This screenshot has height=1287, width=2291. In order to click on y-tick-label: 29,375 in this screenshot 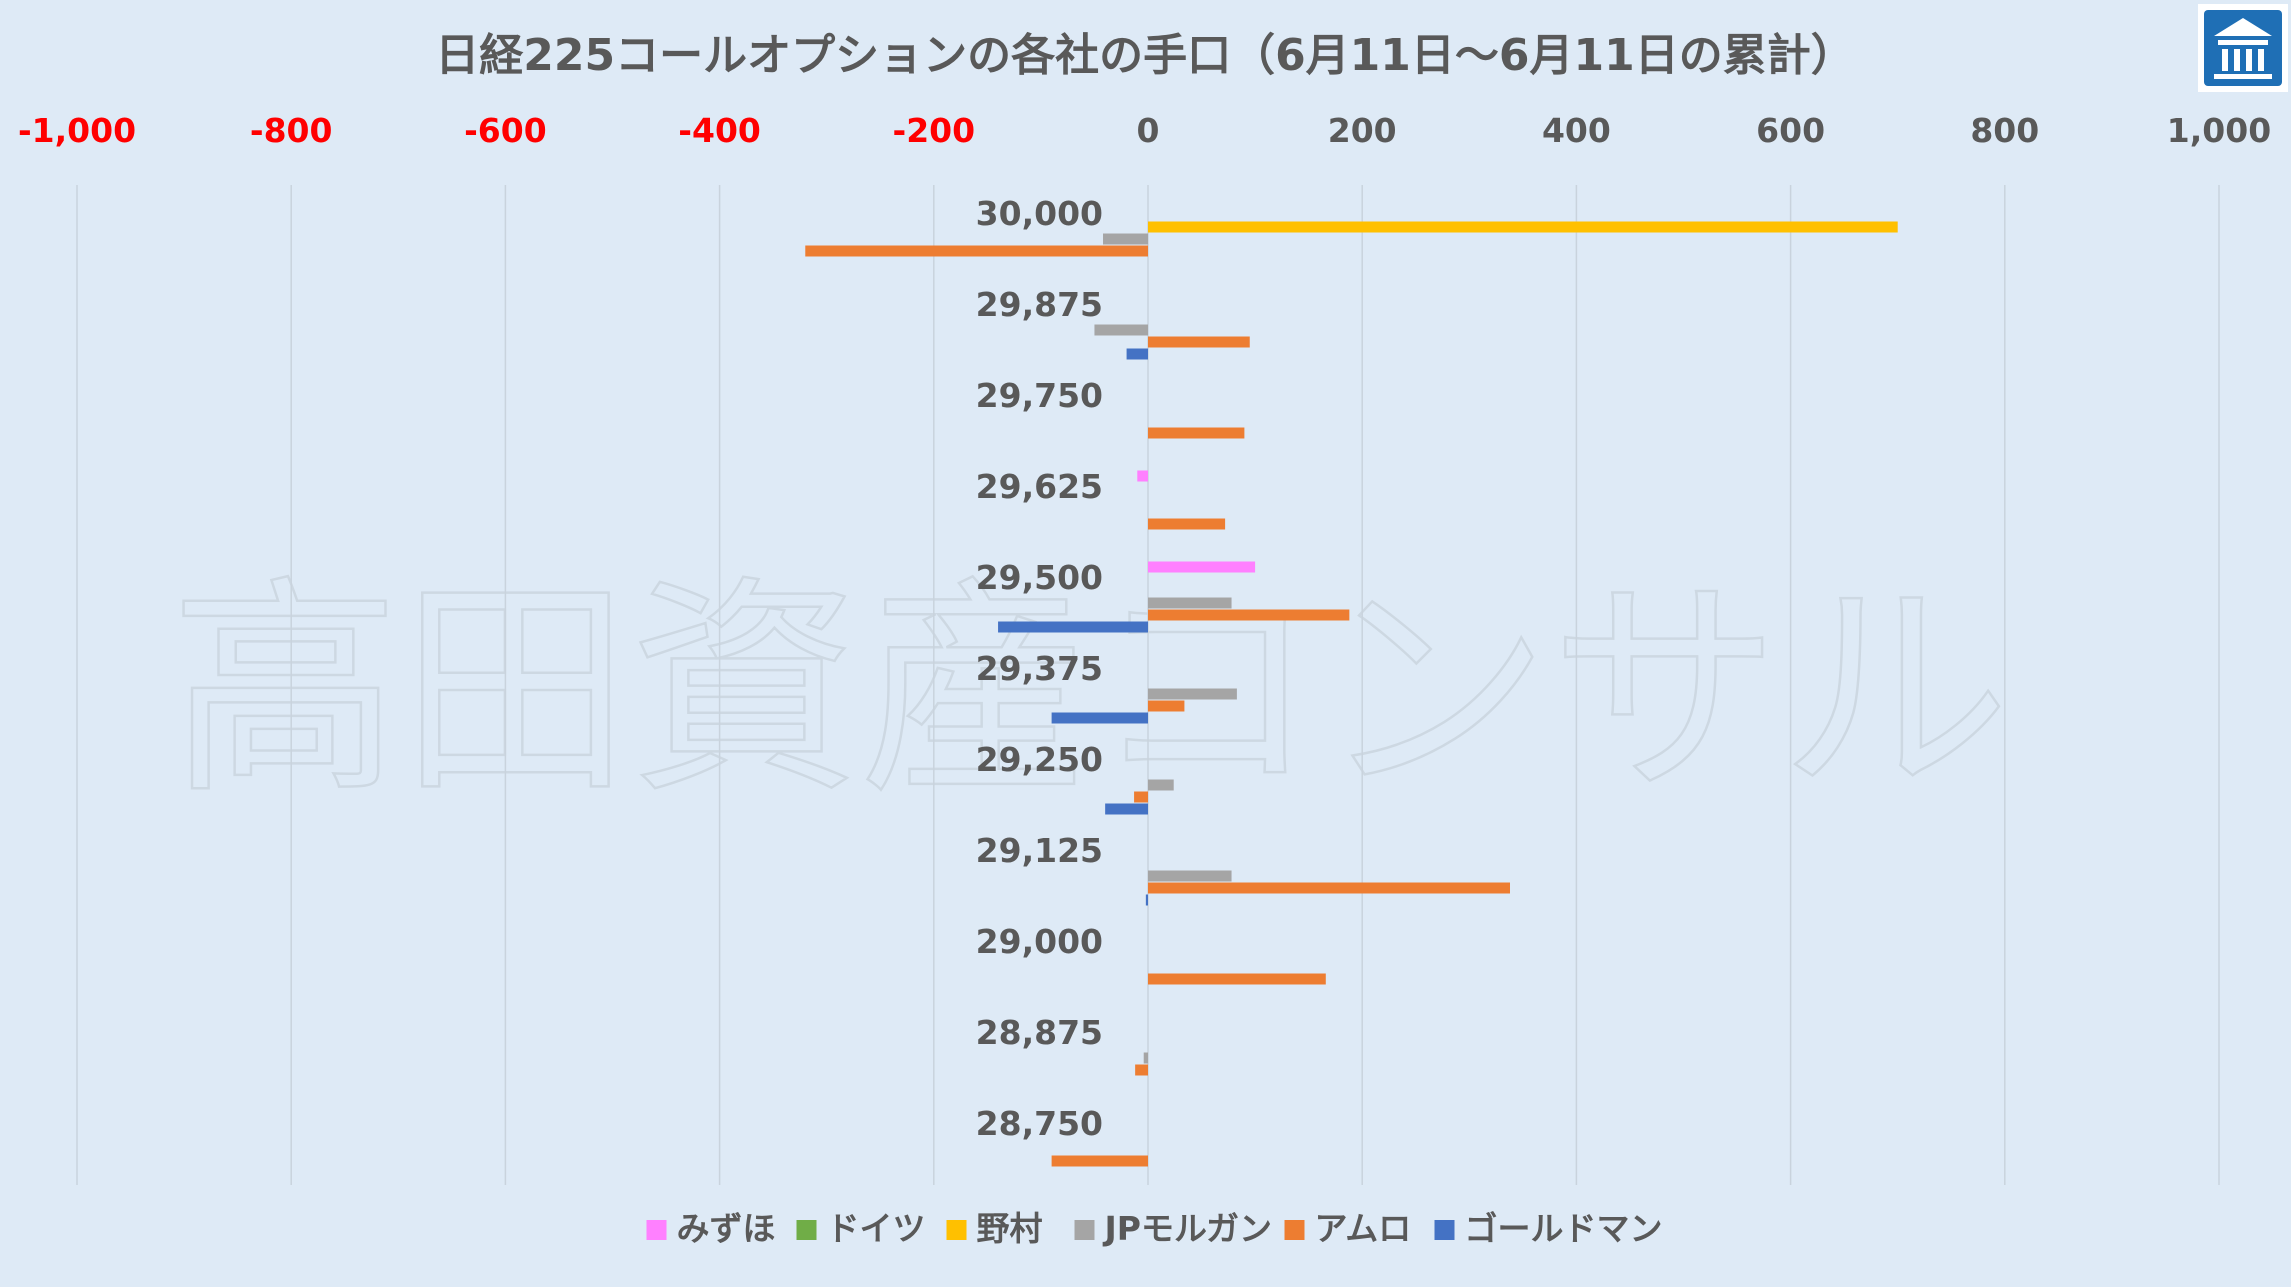, I will do `click(1039, 668)`.